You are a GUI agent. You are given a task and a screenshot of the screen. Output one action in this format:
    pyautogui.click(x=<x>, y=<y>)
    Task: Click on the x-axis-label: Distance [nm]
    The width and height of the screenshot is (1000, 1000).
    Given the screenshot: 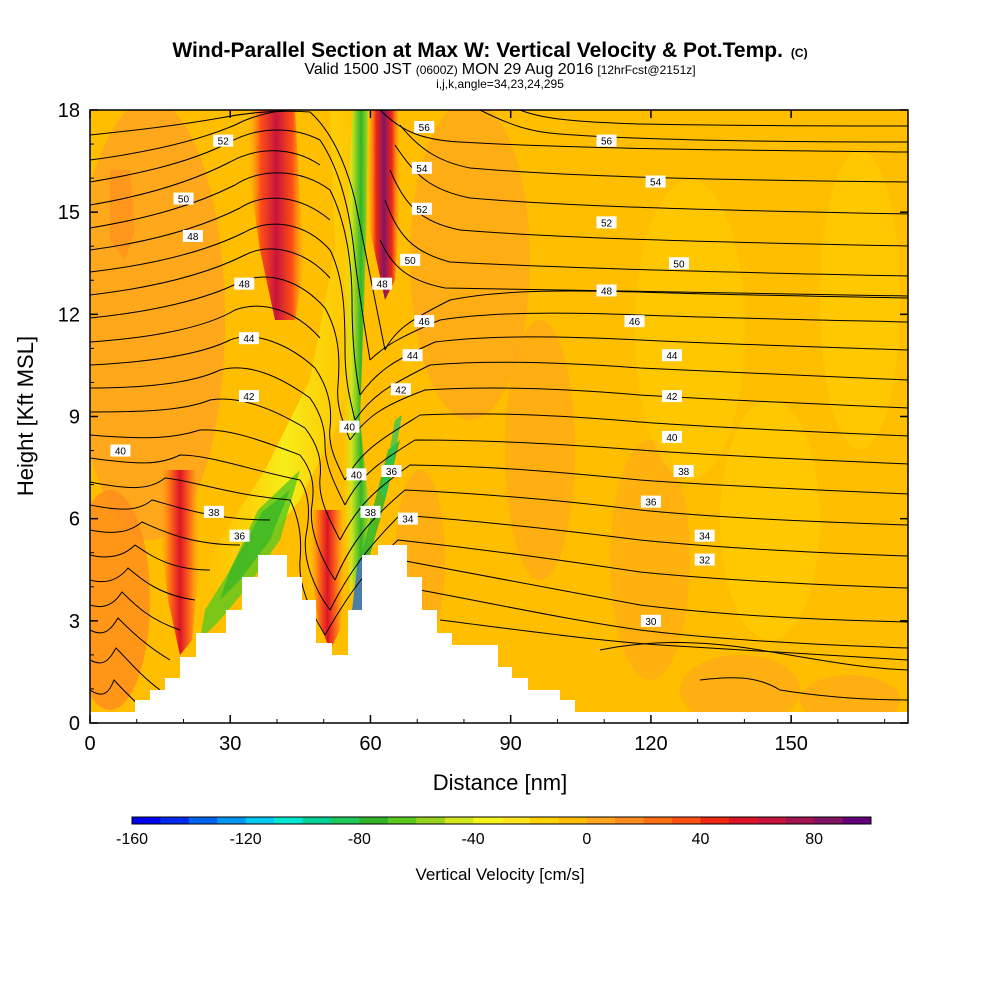 What is the action you would take?
    pyautogui.click(x=500, y=782)
    